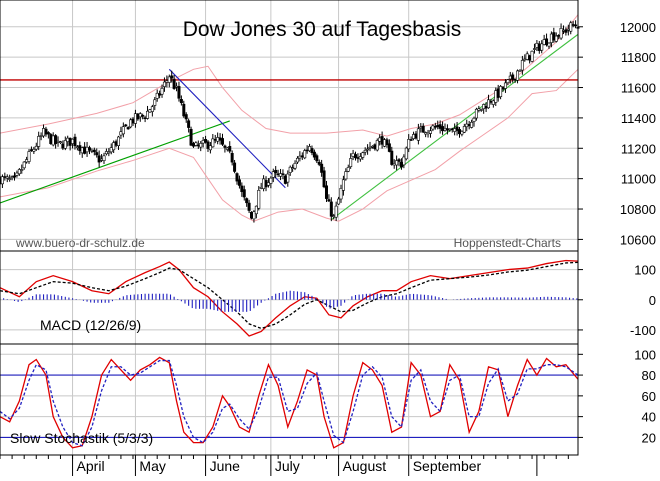 The image size is (660, 481). Describe the element at coordinates (287, 466) in the screenshot. I see `x-tick-label: July` at that location.